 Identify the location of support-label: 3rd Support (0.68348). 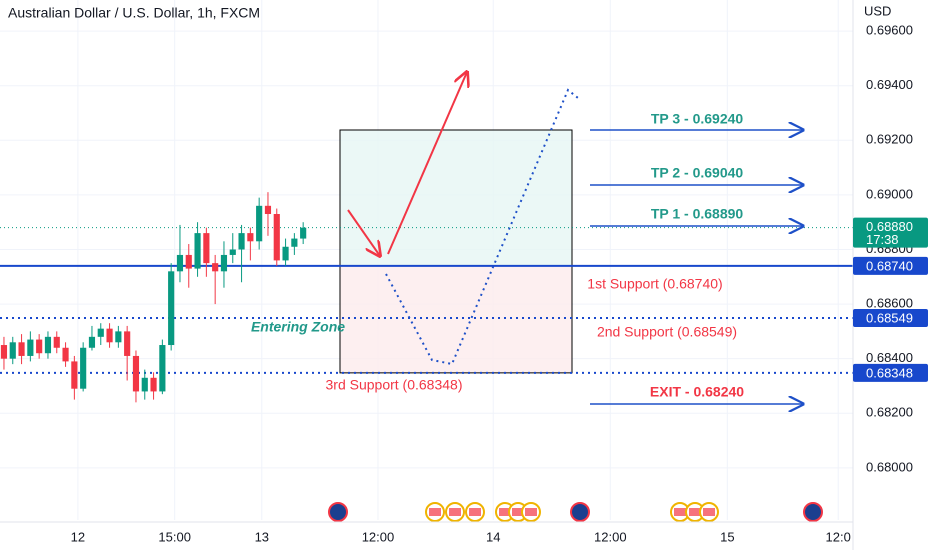
(394, 385).